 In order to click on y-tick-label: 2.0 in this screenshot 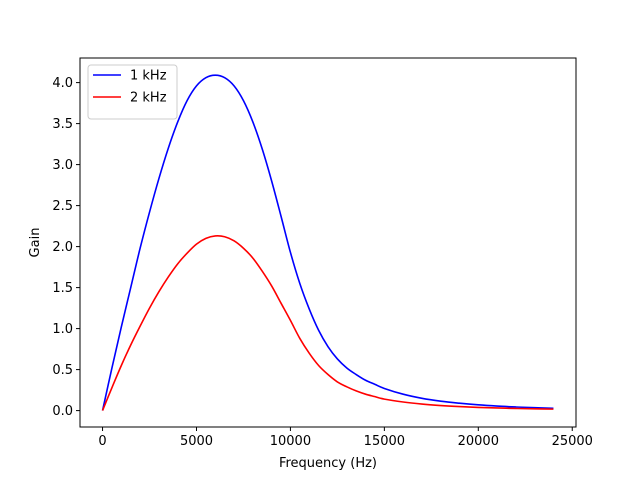, I will do `click(62, 247)`.